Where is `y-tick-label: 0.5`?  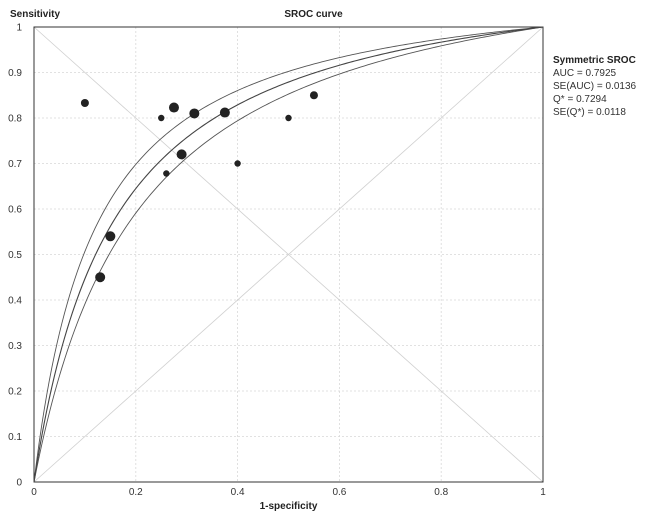 y-tick-label: 0.5 is located at coordinates (15, 255).